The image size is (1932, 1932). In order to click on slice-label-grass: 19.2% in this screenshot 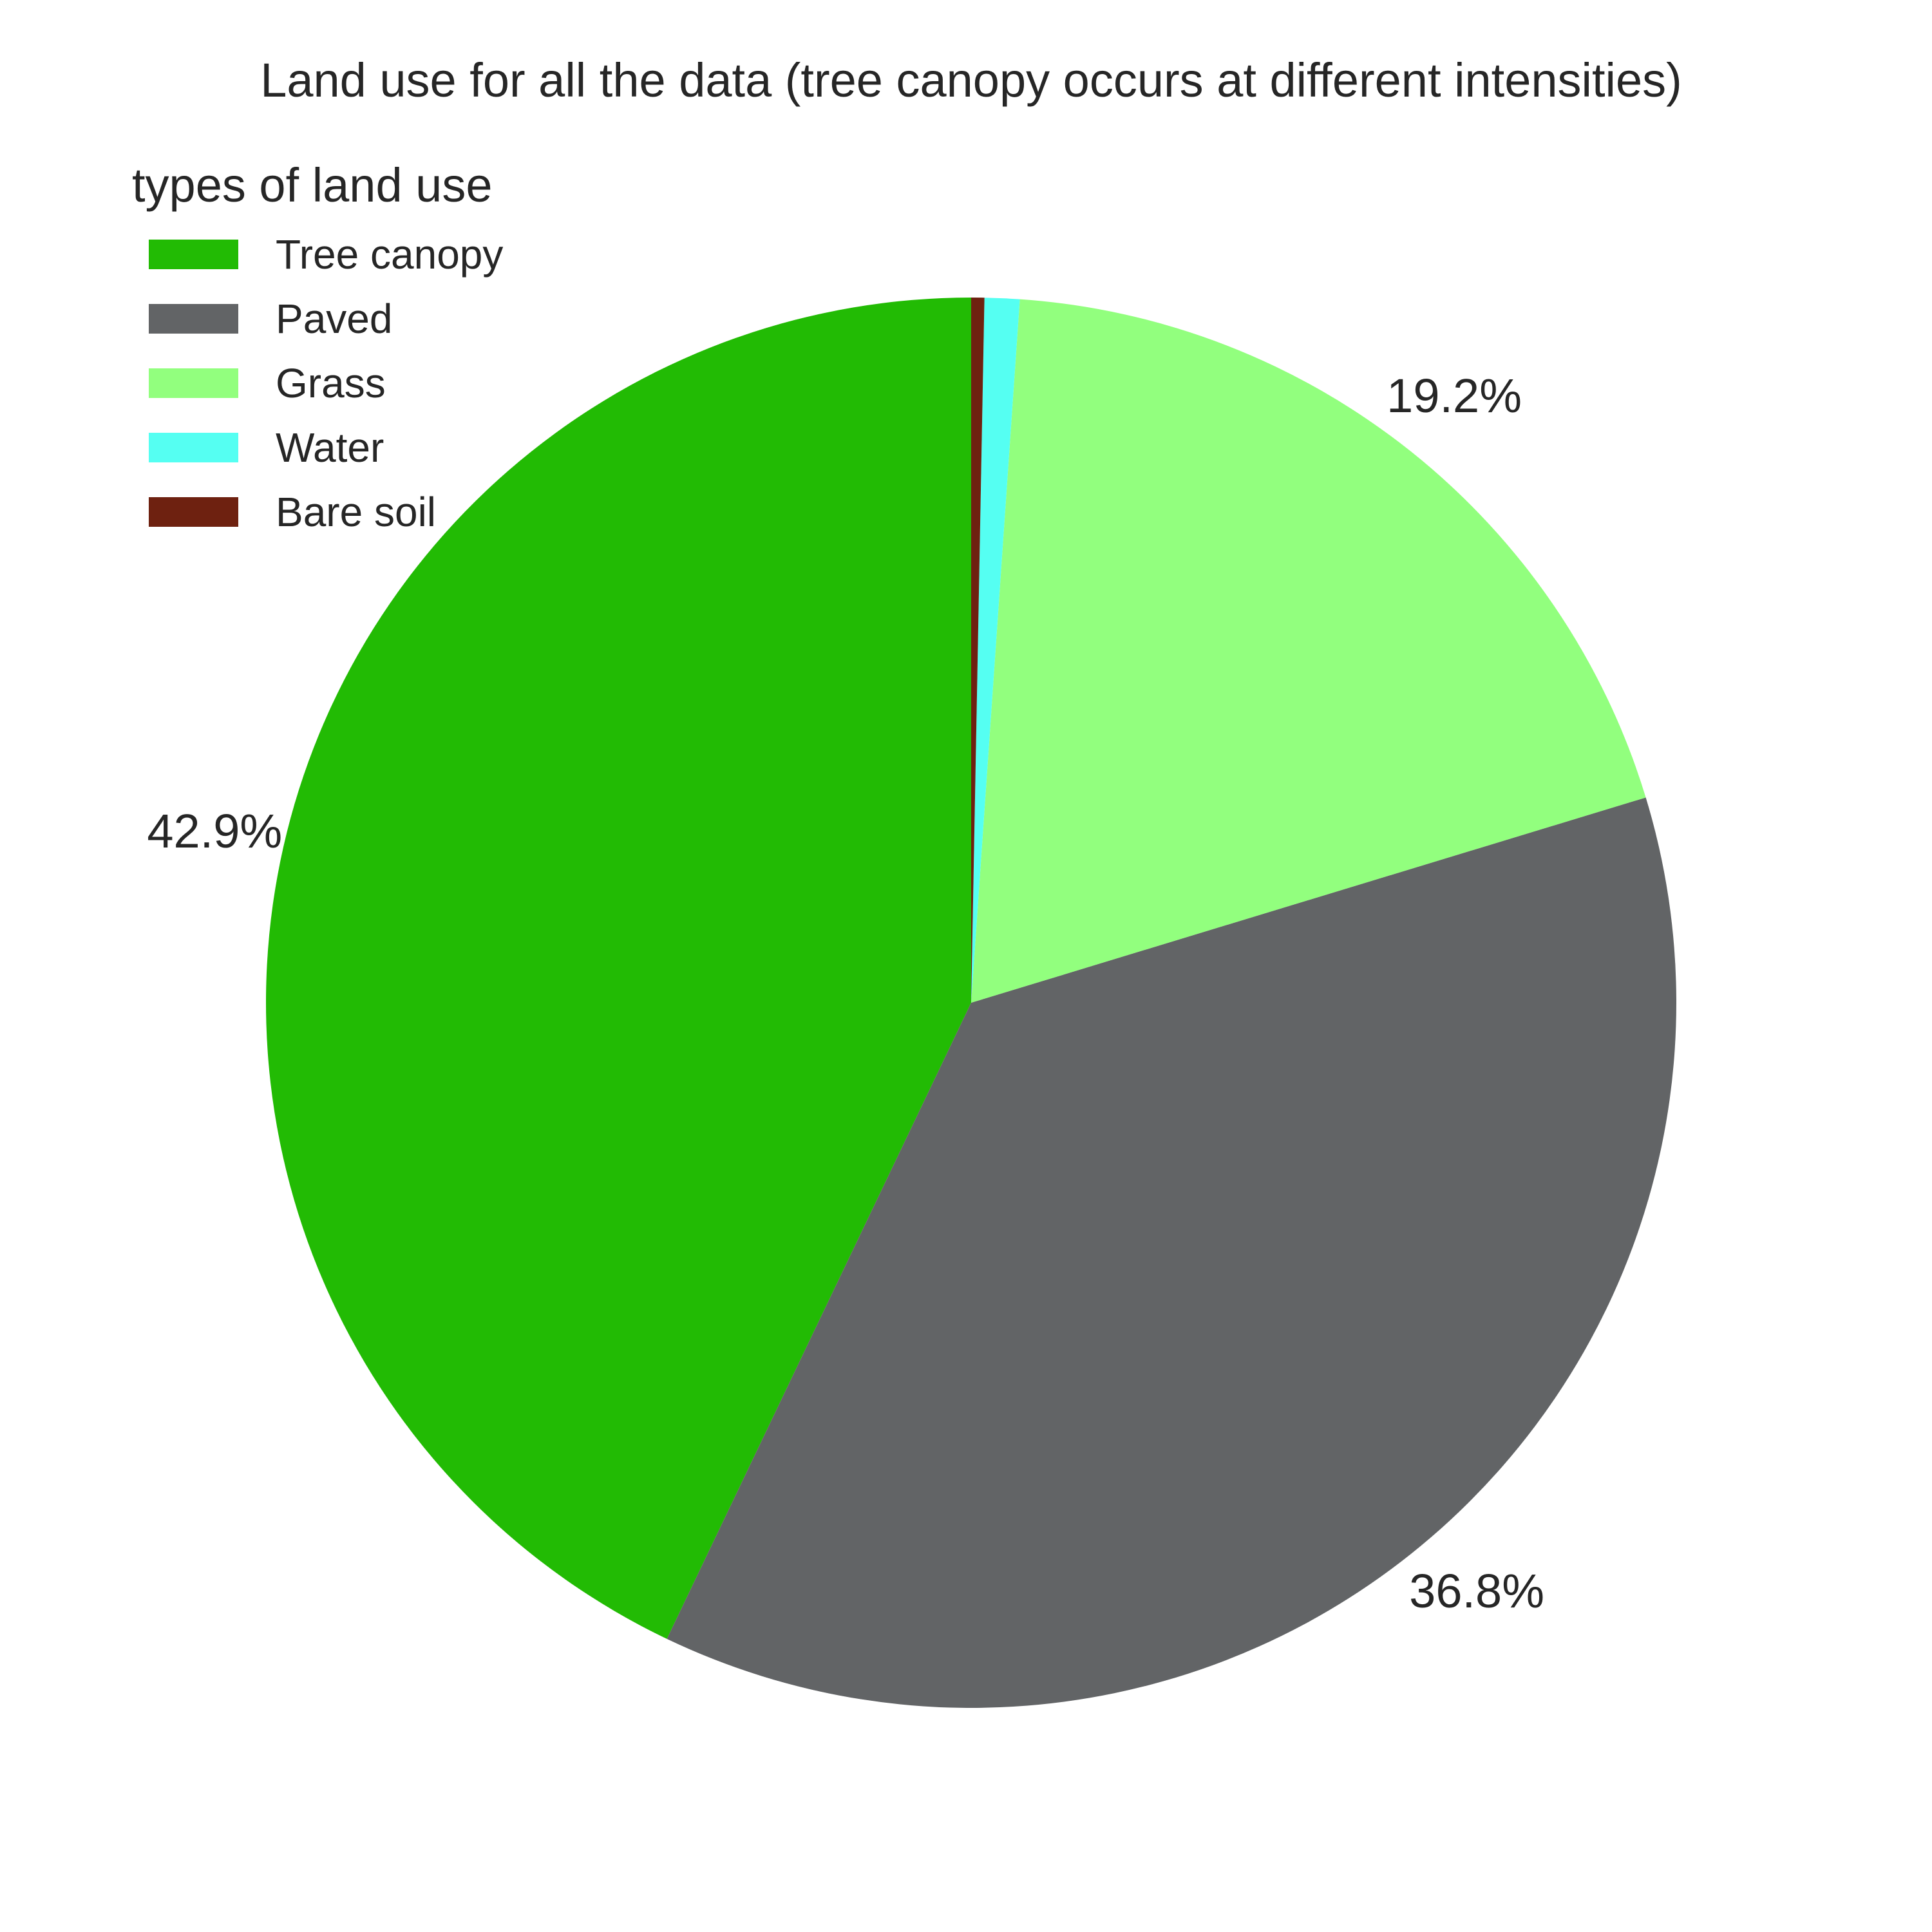, I will do `click(1454, 396)`.